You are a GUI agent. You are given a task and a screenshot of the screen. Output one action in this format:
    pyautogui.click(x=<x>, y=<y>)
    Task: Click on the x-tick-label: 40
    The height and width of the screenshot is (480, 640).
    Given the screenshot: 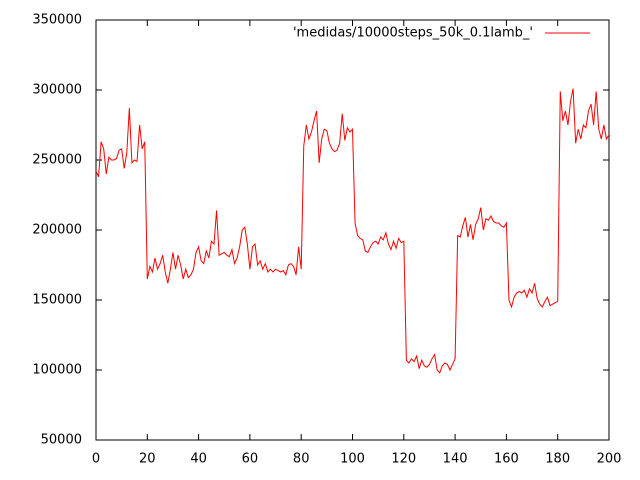 What is the action you would take?
    pyautogui.click(x=198, y=459)
    